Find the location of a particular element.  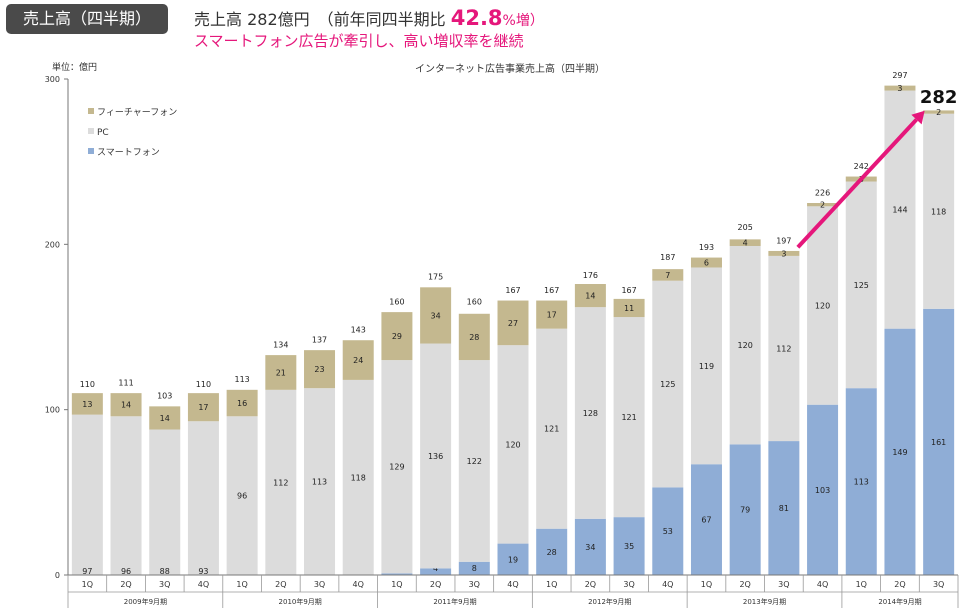

fiscal-year-label: 2010年9月期 is located at coordinates (300, 601).